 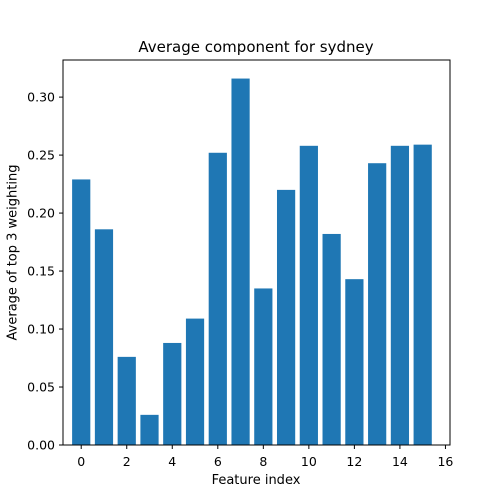 I want to click on y-tick-label: 0.00, so click(x=41, y=445).